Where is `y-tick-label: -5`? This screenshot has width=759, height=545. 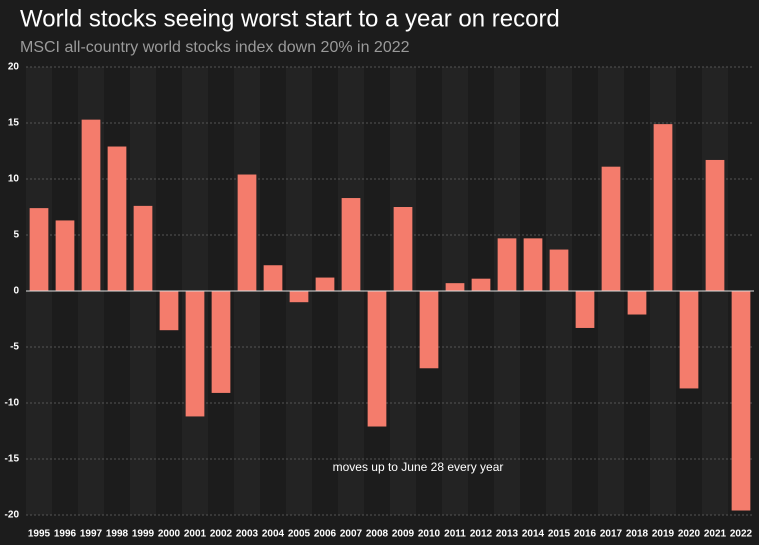
y-tick-label: -5 is located at coordinates (14, 347).